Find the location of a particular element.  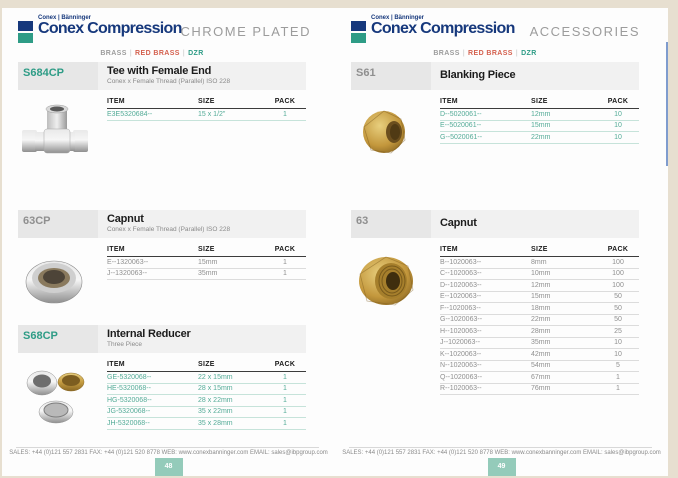

size-cell: 67mm is located at coordinates (541, 377).